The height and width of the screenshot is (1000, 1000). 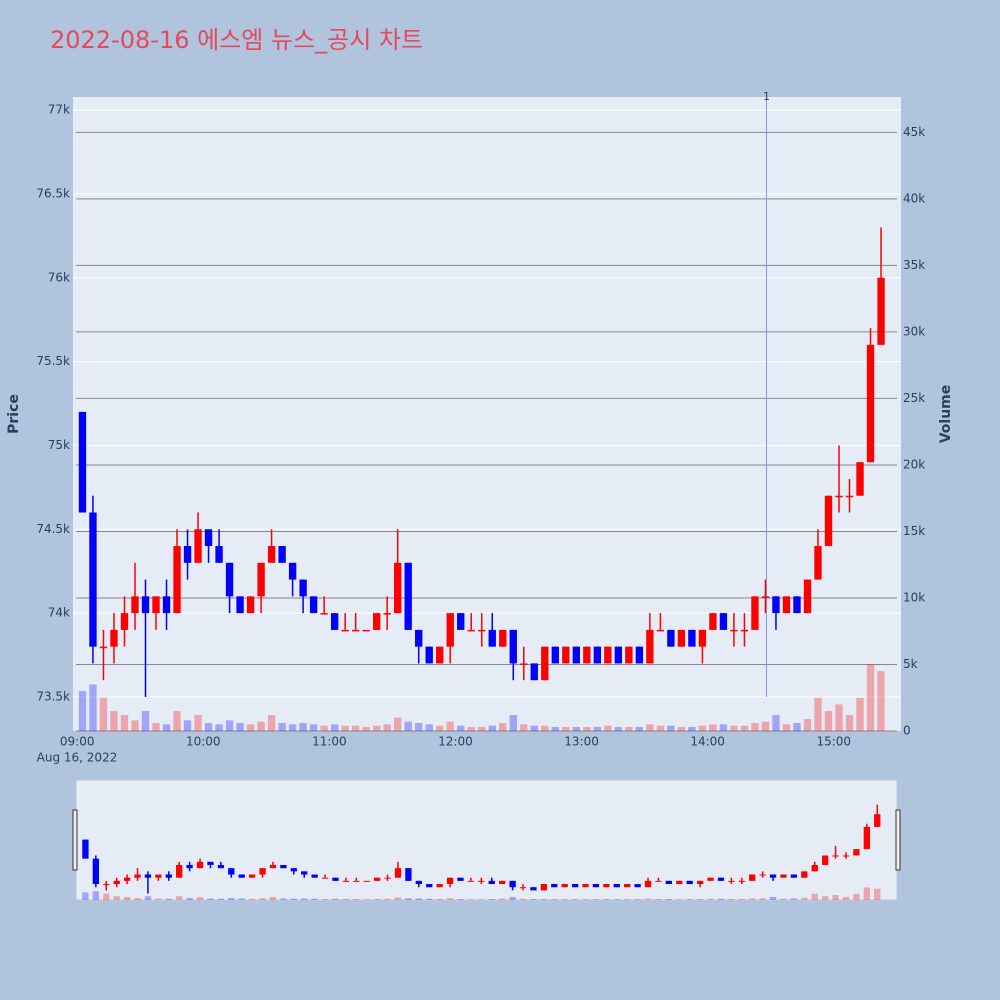 I want to click on y2-tick-label: 45k, so click(x=914, y=132).